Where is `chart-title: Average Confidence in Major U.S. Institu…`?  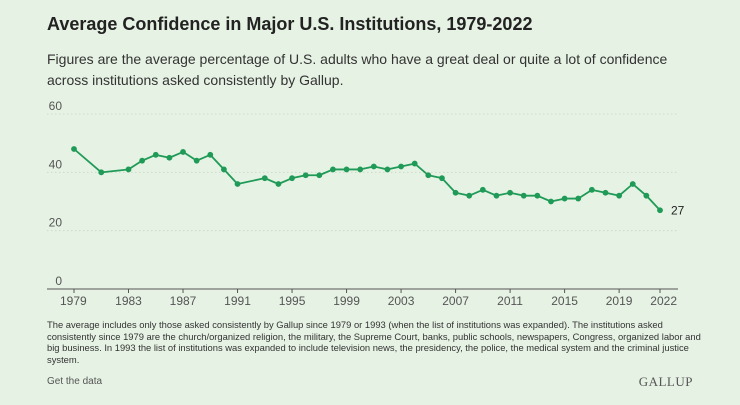 chart-title: Average Confidence in Major U.S. Institu… is located at coordinates (290, 24).